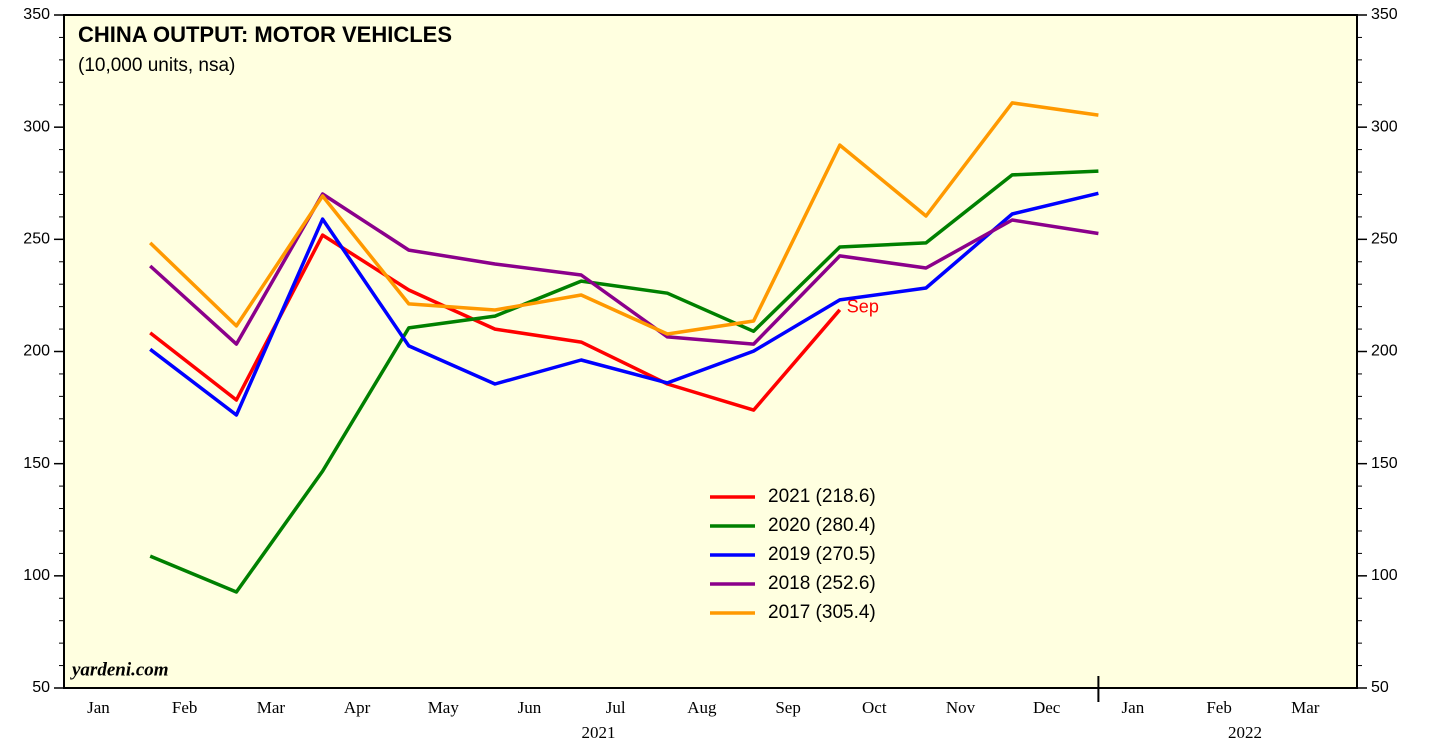  I want to click on x-group-label: 2022, so click(1245, 732).